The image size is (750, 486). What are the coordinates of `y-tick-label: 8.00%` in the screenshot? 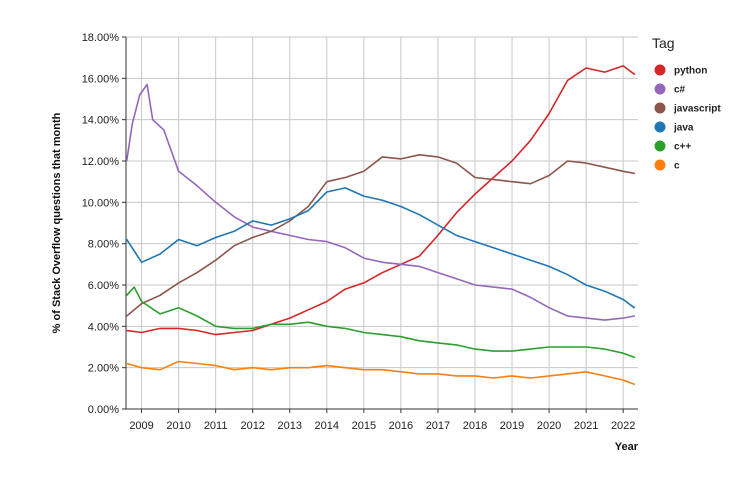 It's located at (103, 245).